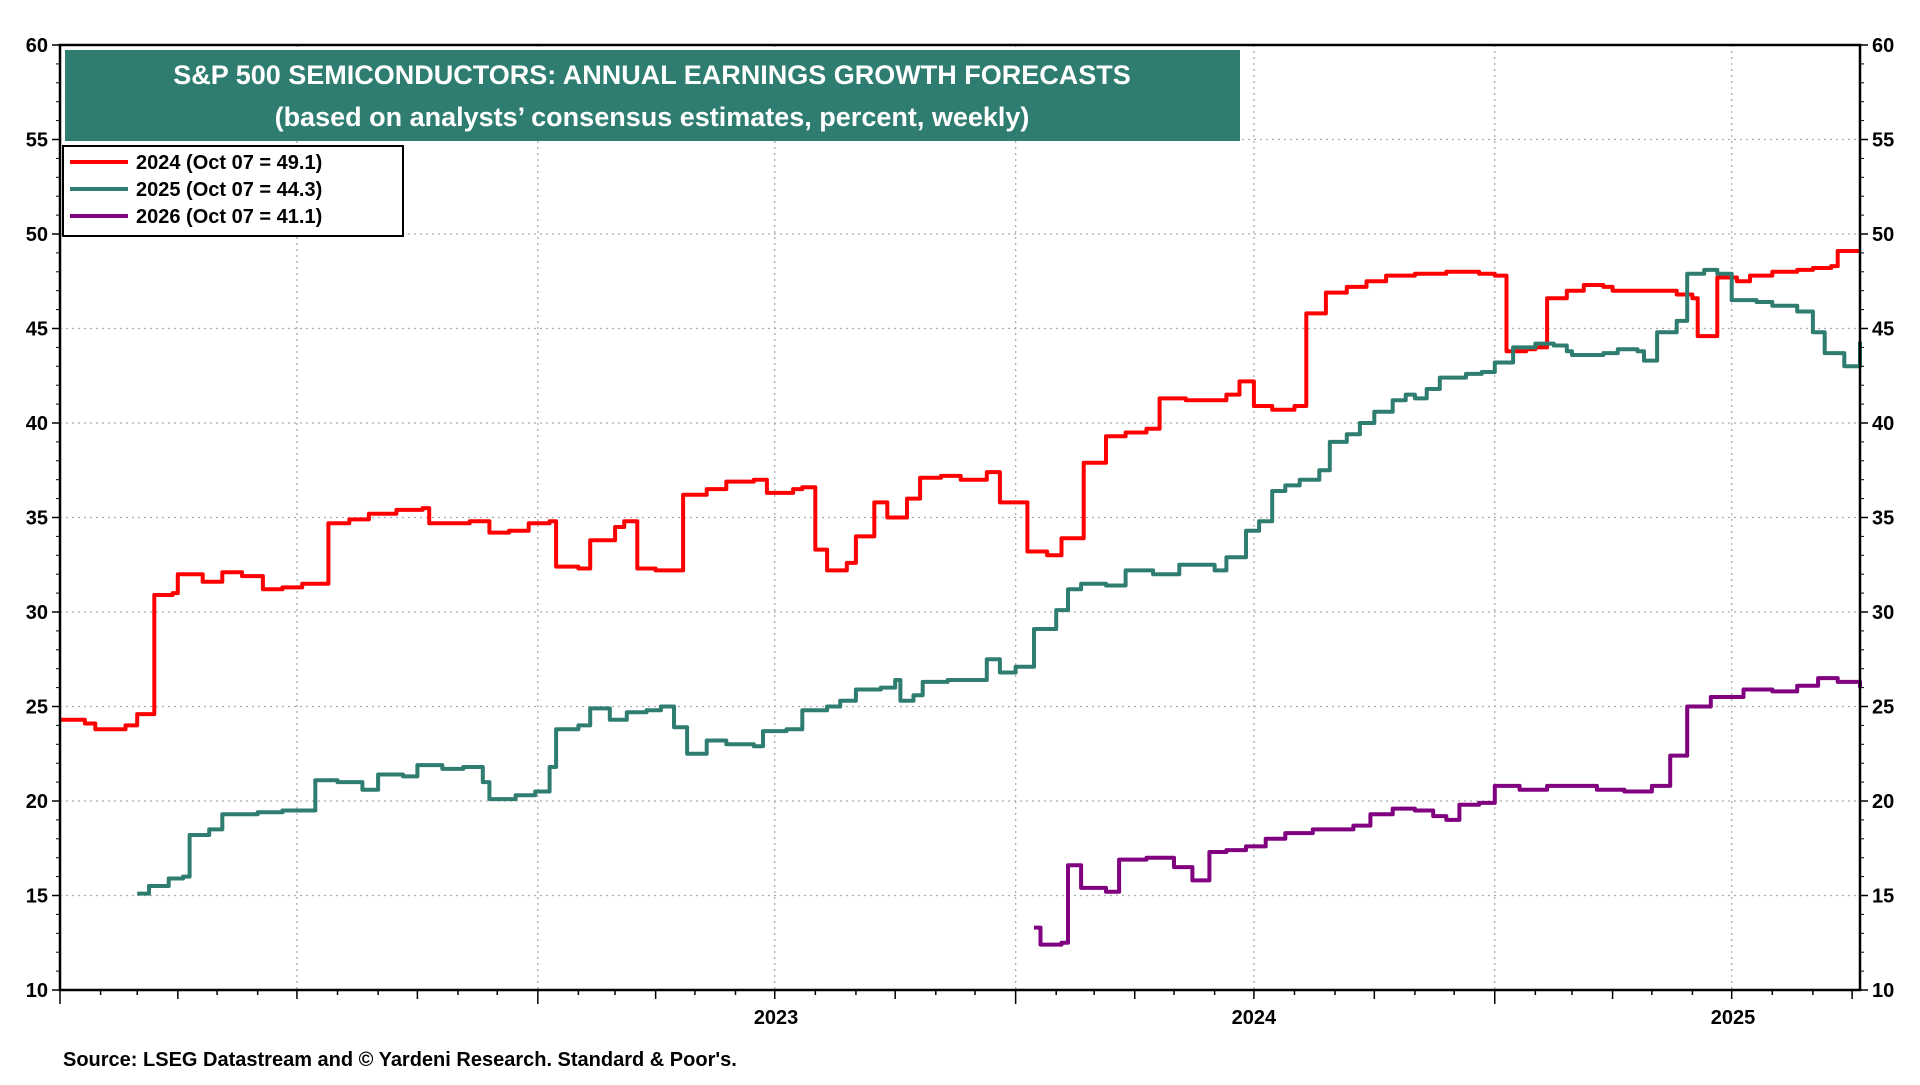 The height and width of the screenshot is (1085, 1920). I want to click on y-tick-label-left: 45, so click(37, 330).